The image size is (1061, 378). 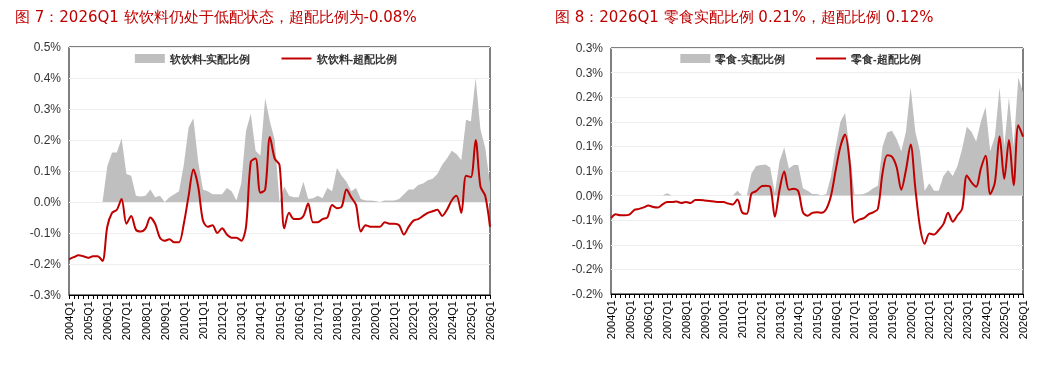 What do you see at coordinates (744, 16) in the screenshot?
I see `chart-title: 图 8：2026Q1 零食实配比例 0.21%，超配比例 0.12%` at bounding box center [744, 16].